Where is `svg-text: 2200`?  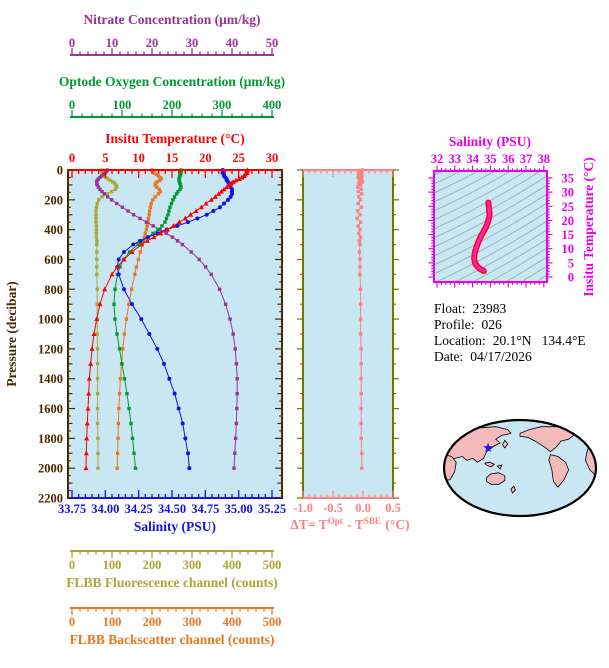 svg-text: 2200 is located at coordinates (50, 499).